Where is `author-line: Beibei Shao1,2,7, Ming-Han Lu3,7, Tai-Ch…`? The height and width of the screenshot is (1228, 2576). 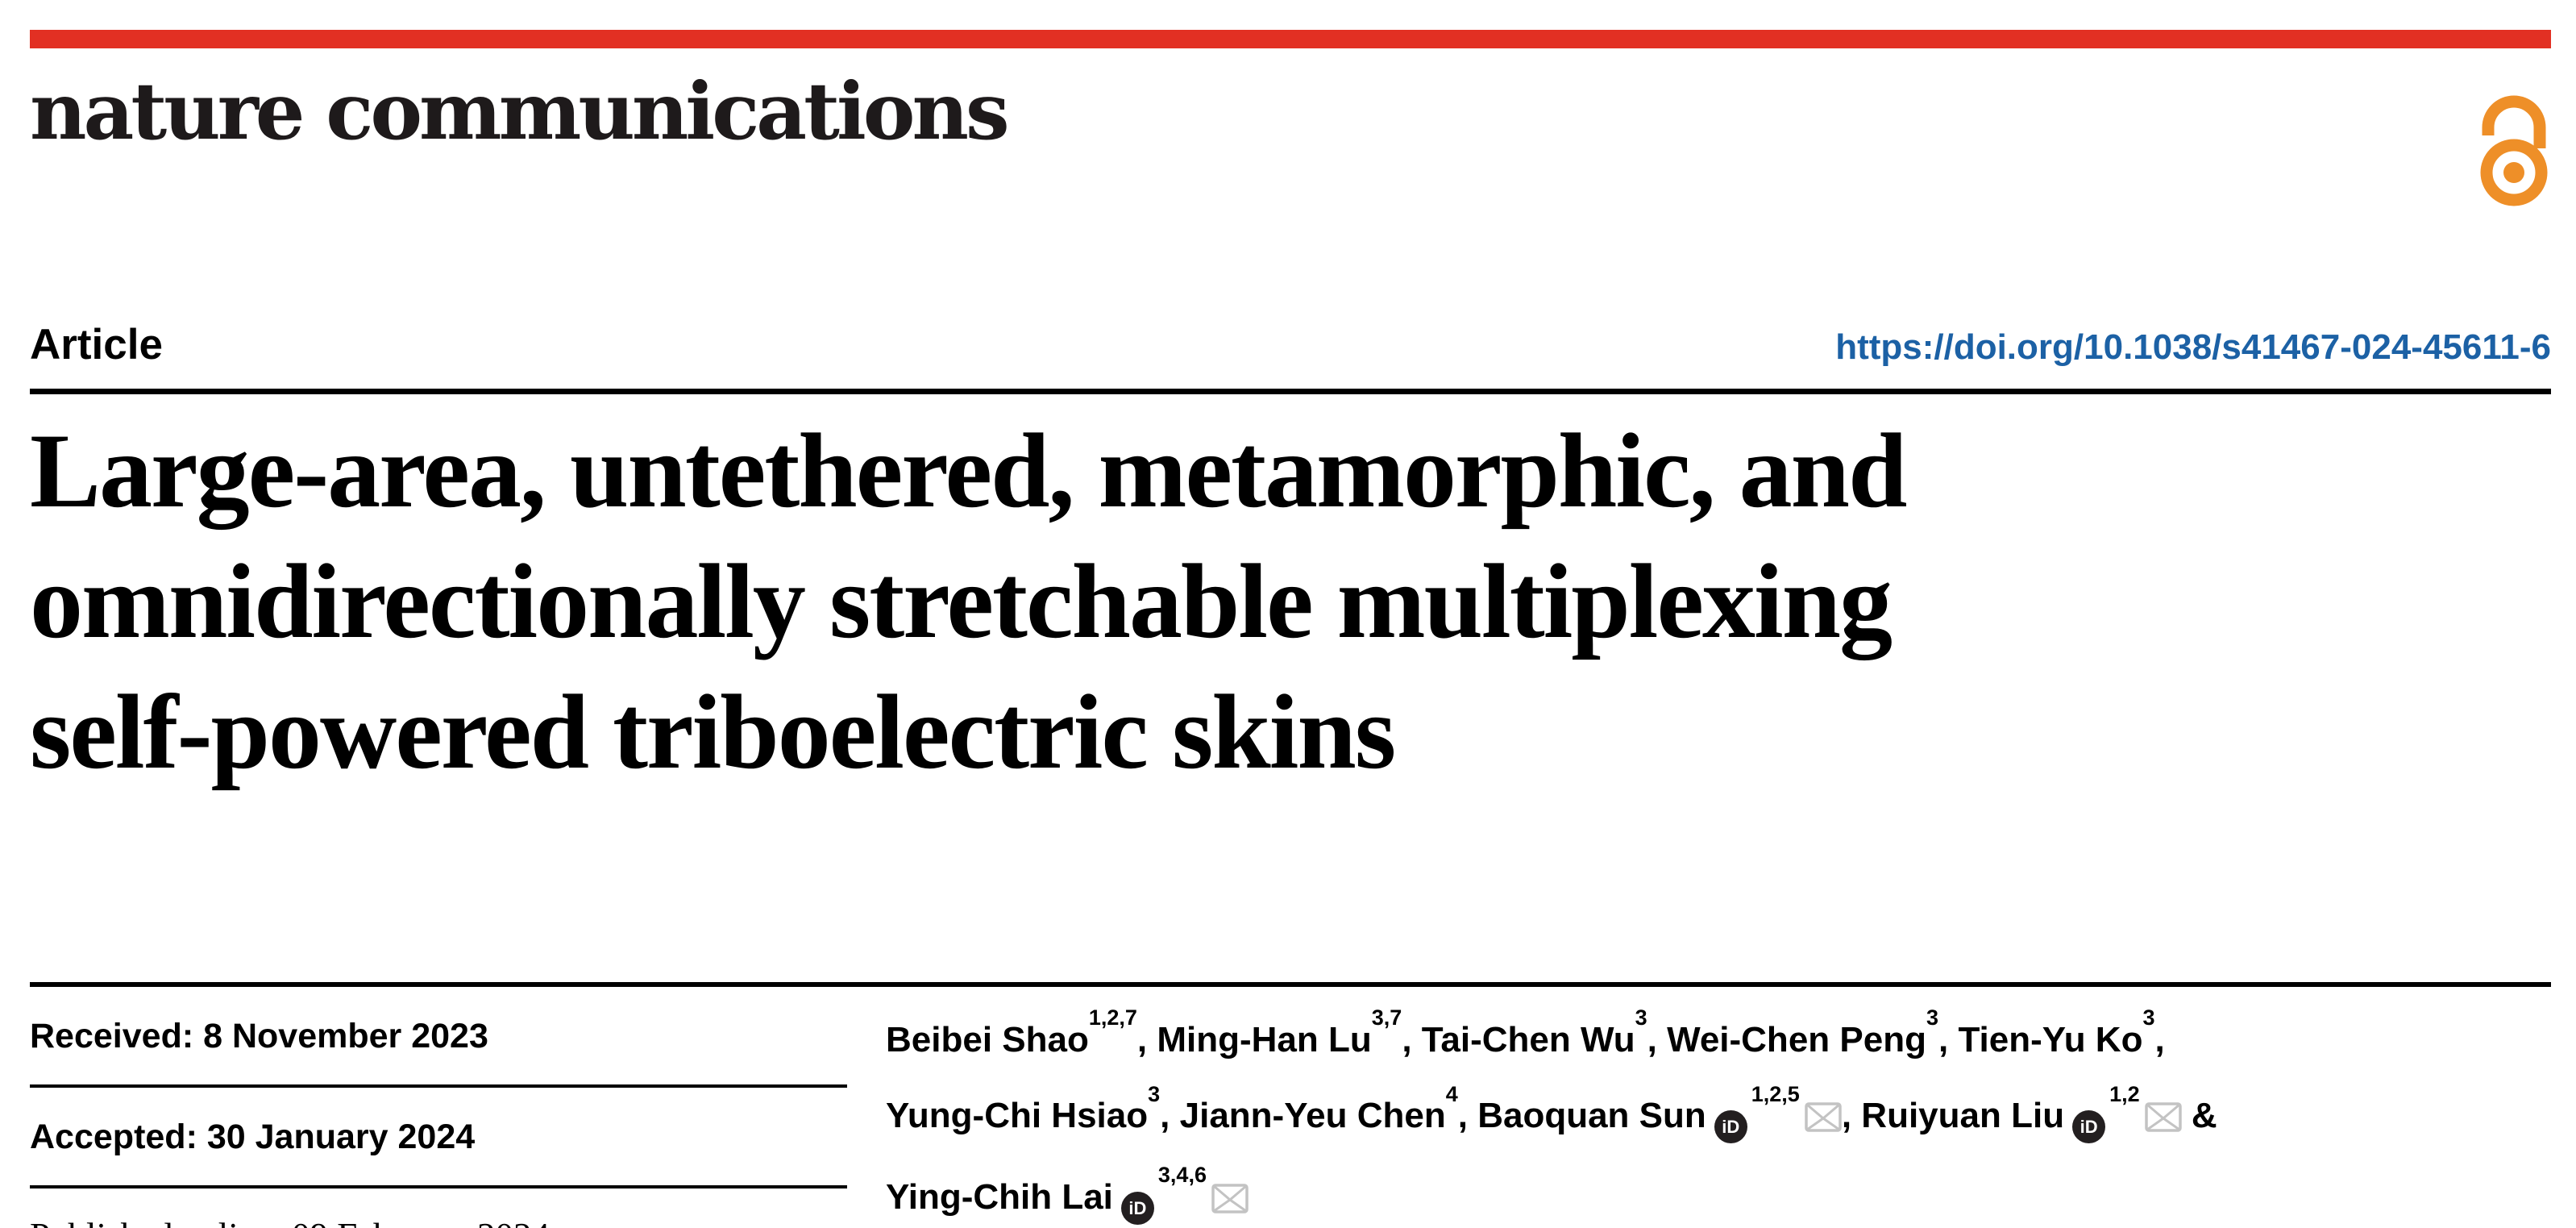 author-line: Beibei Shao1,2,7, Ming-Han Lu3,7, Tai-Ch… is located at coordinates (1718, 1035).